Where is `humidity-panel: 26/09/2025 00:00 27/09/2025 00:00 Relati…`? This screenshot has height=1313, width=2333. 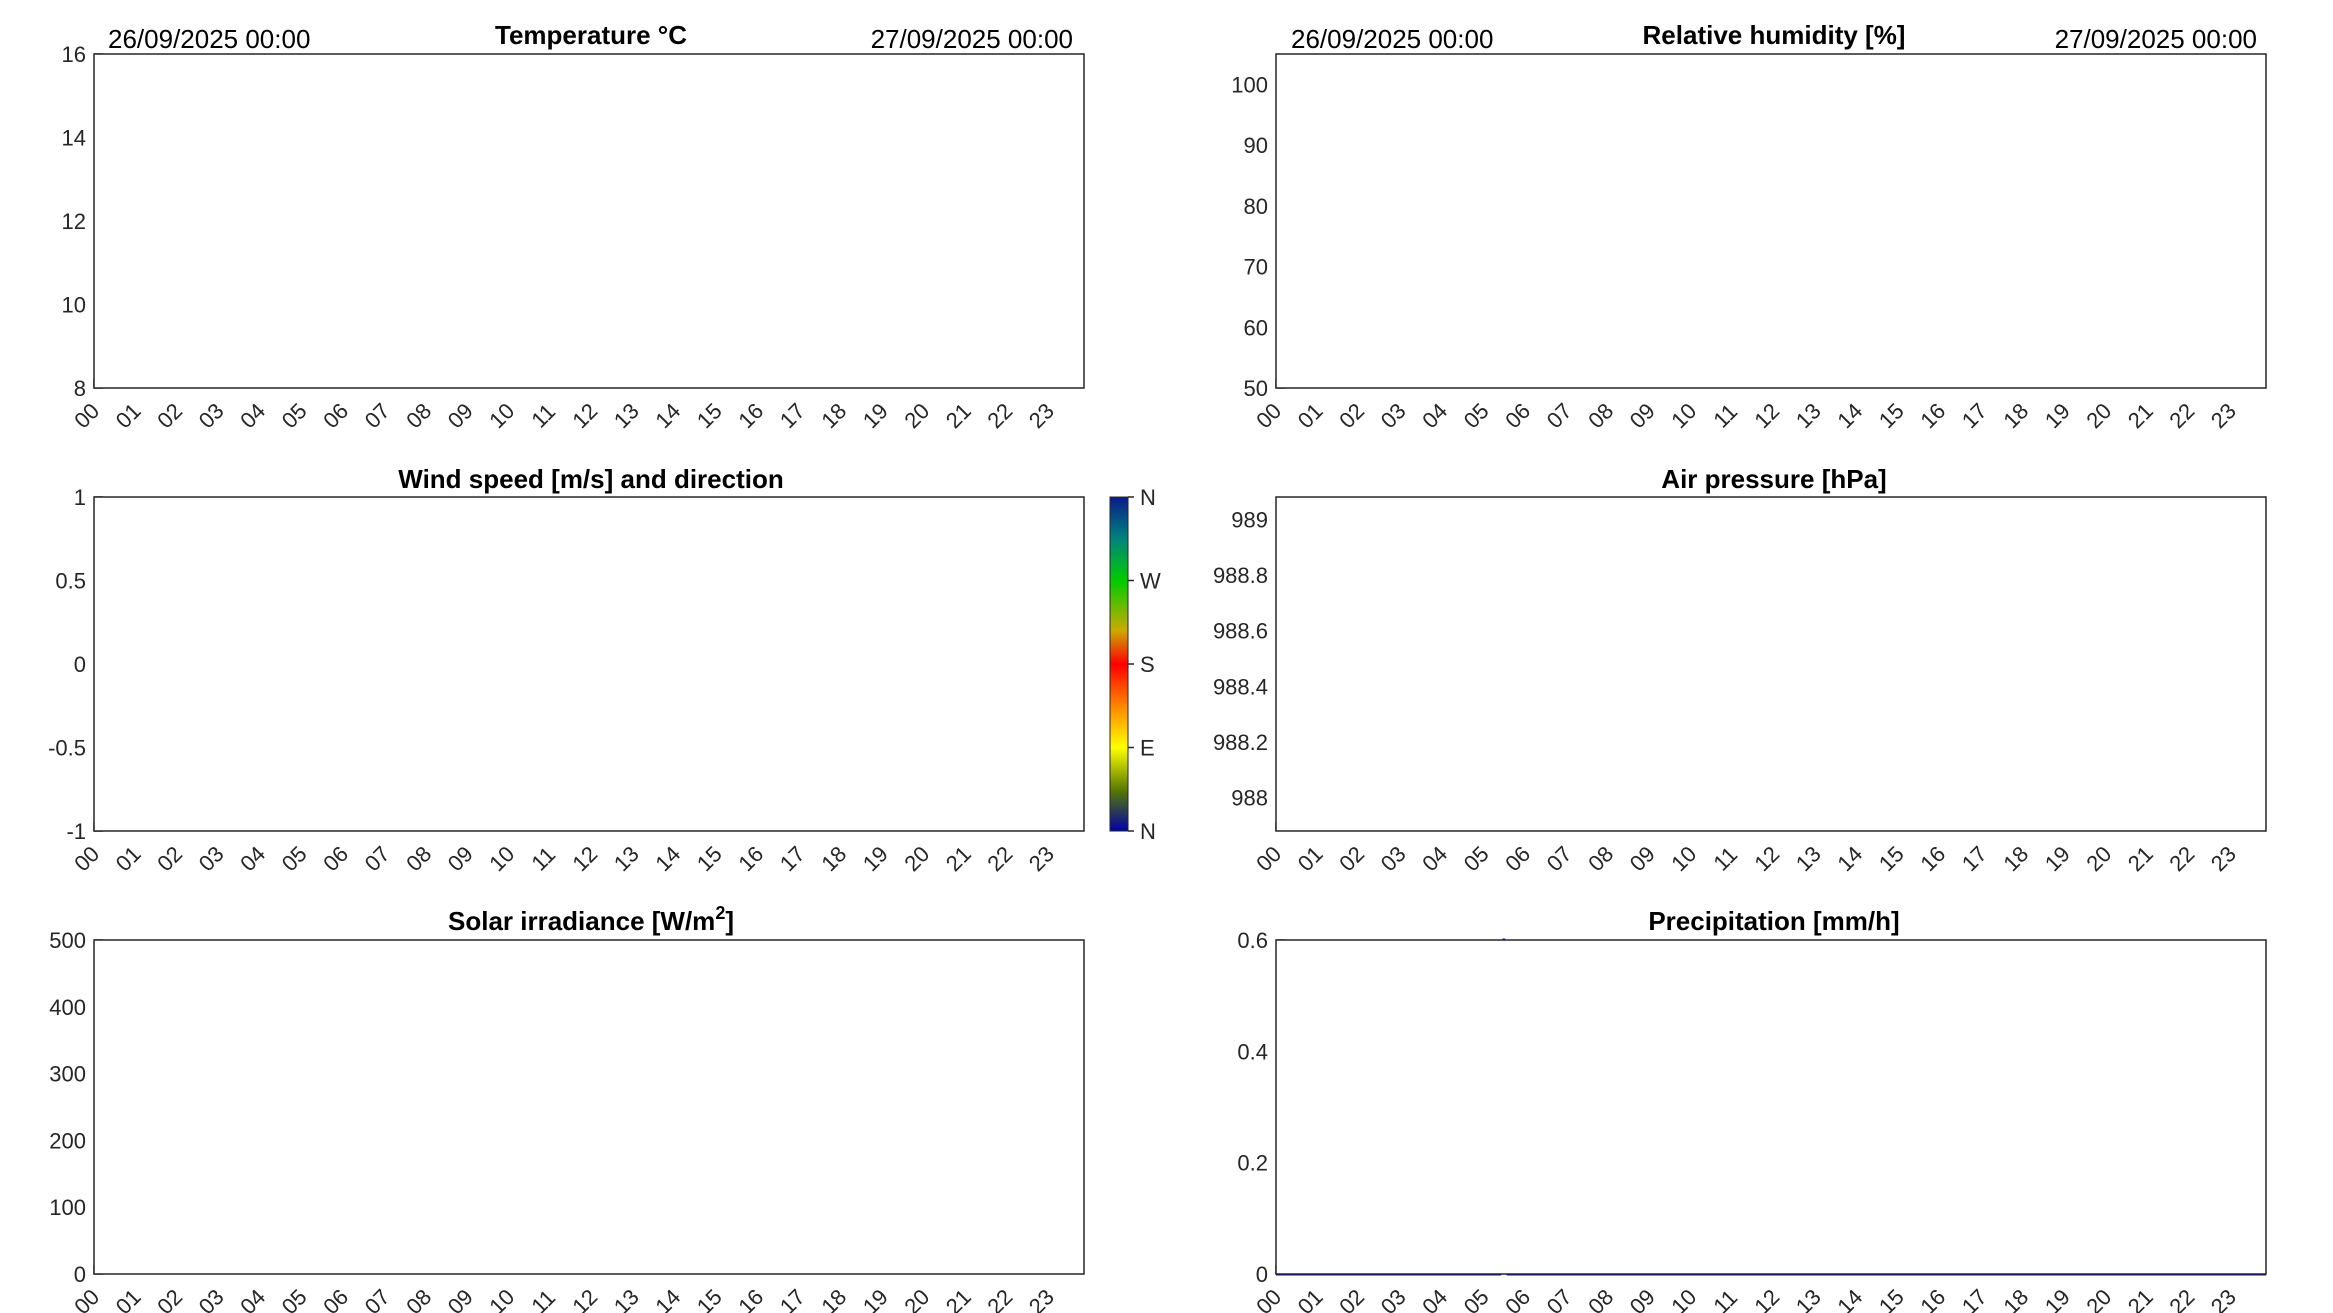
humidity-panel: 26/09/2025 00:00 27/09/2025 00:00 Relati… is located at coordinates (1749, 226).